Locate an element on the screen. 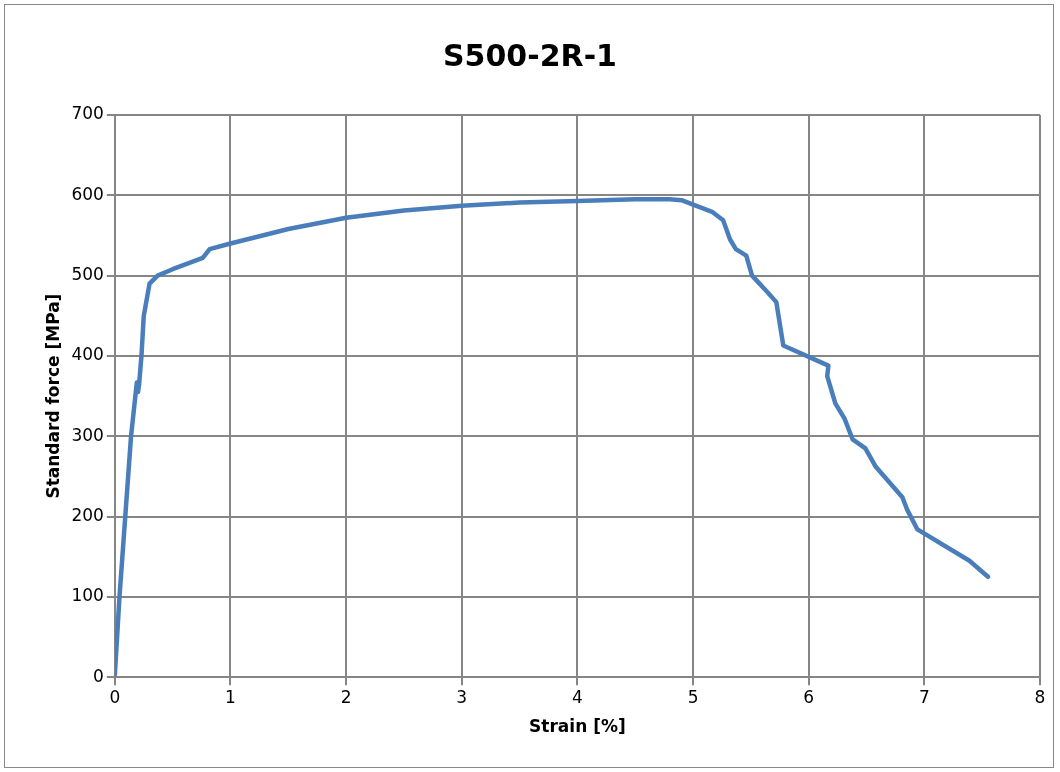 Image resolution: width=1060 pixels, height=772 pixels. y-tick-label: 200 is located at coordinates (87, 514).